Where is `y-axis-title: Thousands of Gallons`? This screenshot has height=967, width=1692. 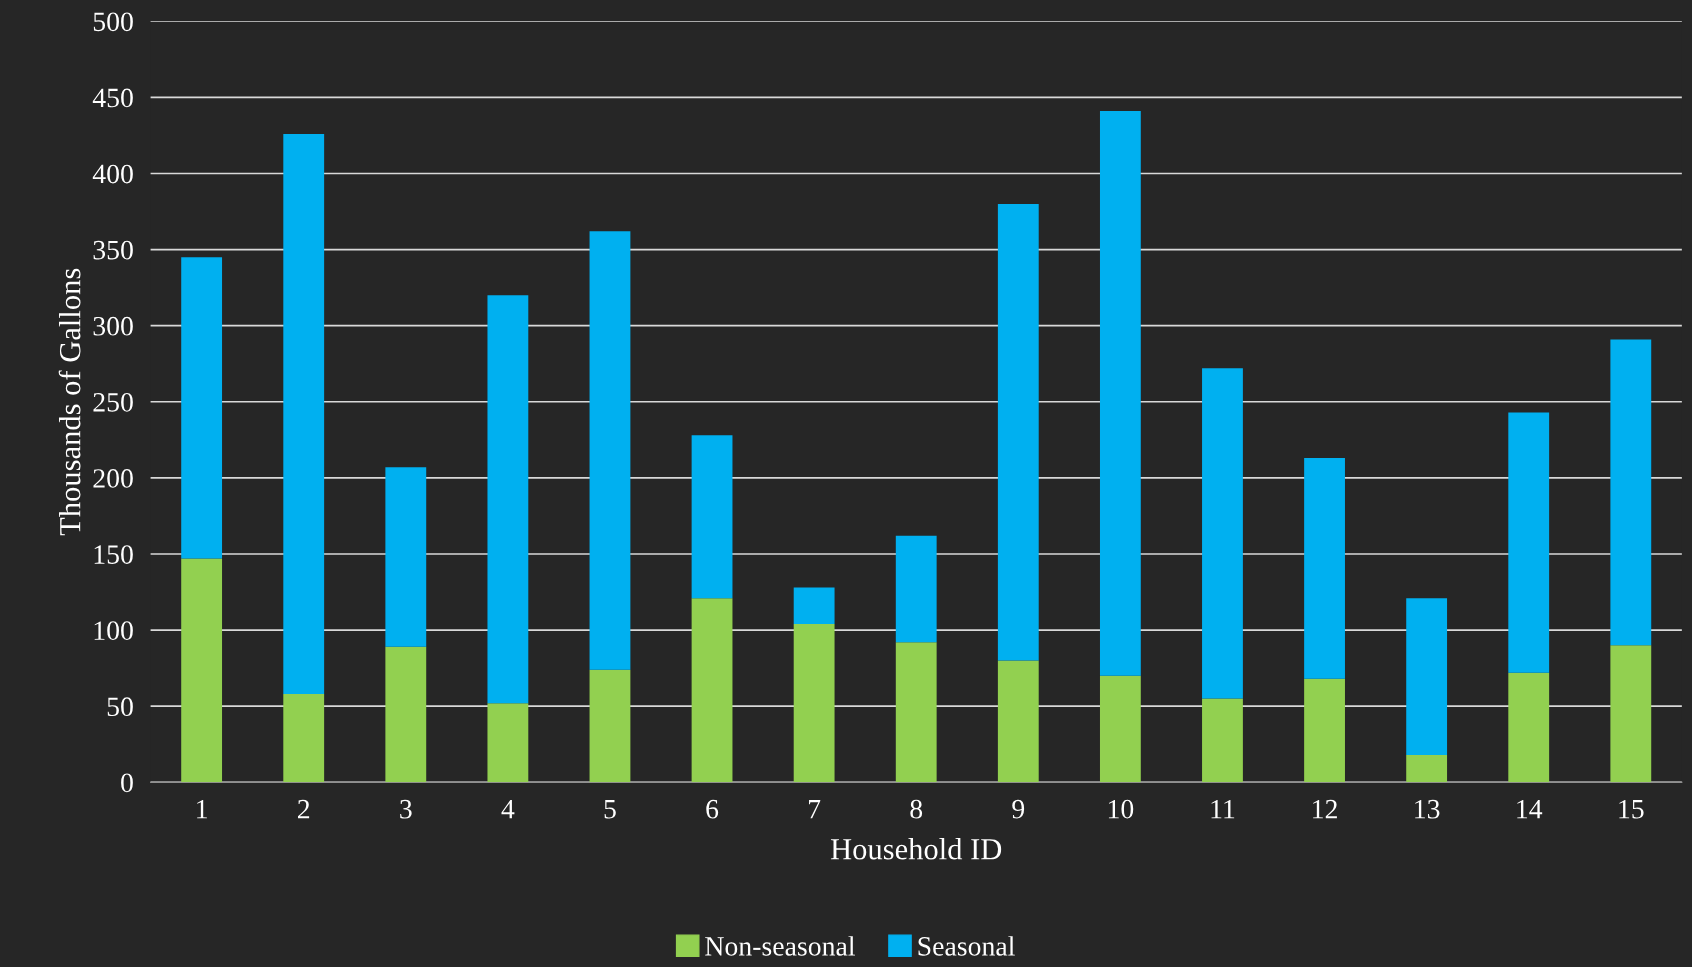 y-axis-title: Thousands of Gallons is located at coordinates (69, 402).